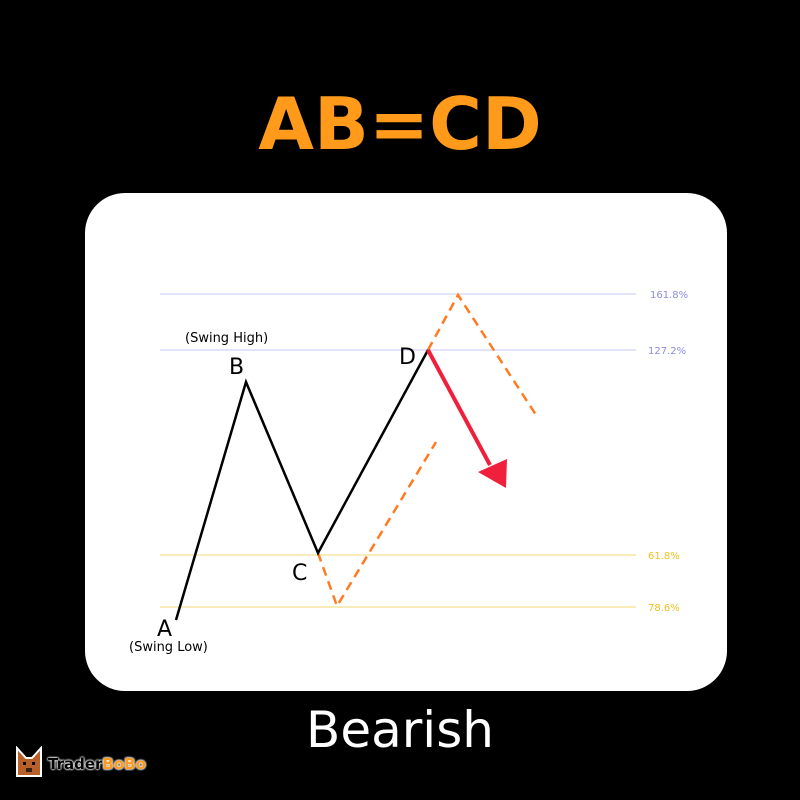 The width and height of the screenshot is (800, 800). Describe the element at coordinates (29, 761) in the screenshot. I see `dog-mascot-icon` at that location.